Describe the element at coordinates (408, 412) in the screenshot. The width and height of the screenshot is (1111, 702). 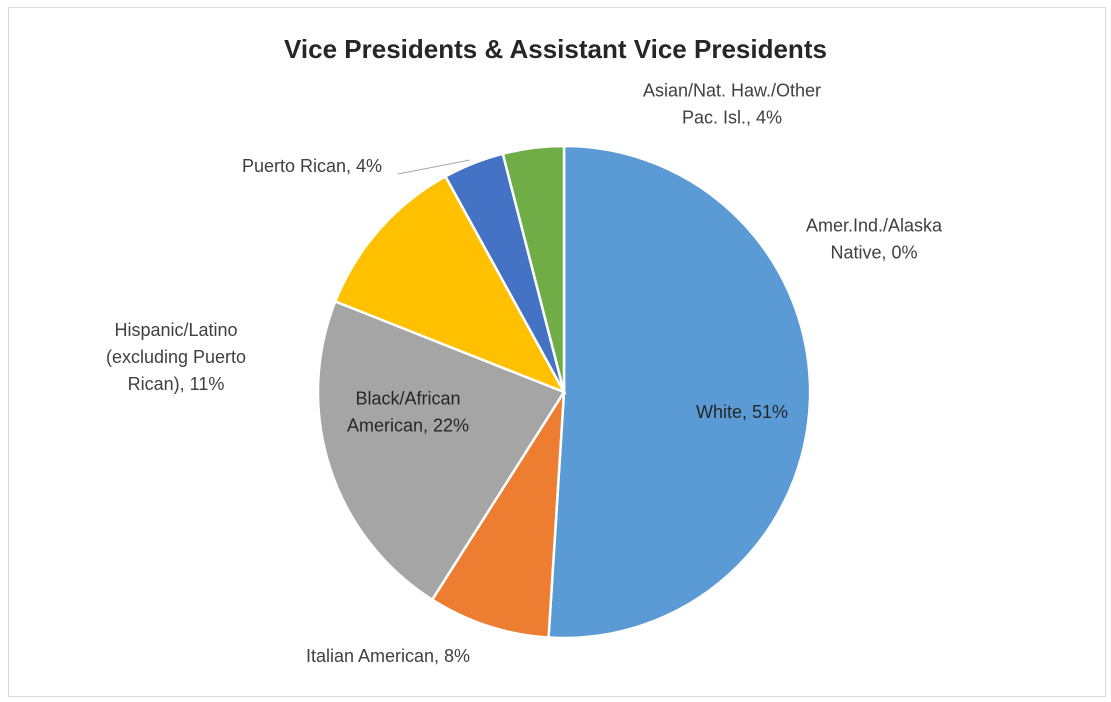
I see `data-label-black-african-american: Black/African American, 22%` at that location.